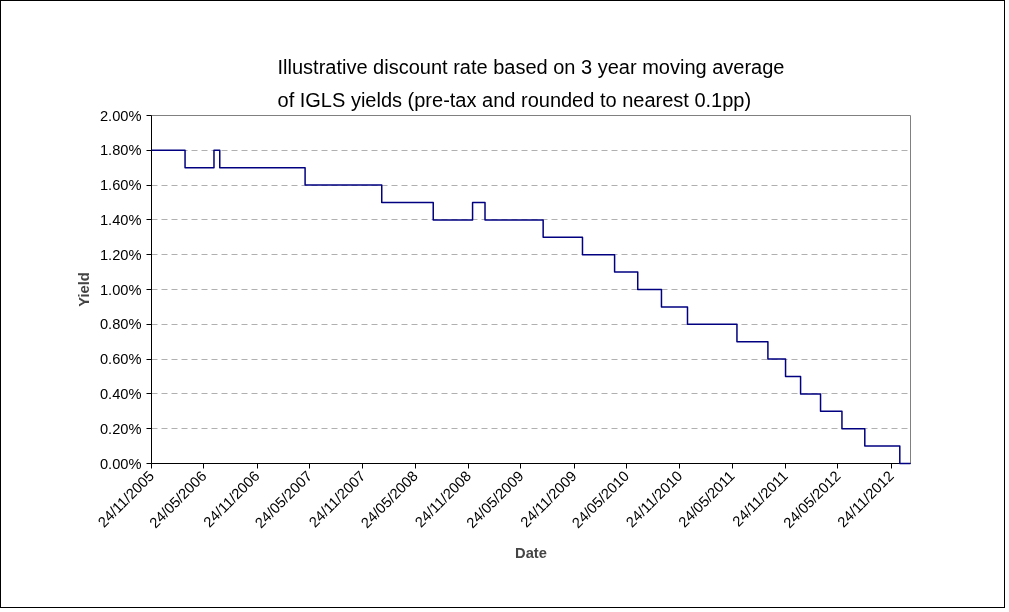  Describe the element at coordinates (120, 115) in the screenshot. I see `y-tick-label: 2.00%` at that location.